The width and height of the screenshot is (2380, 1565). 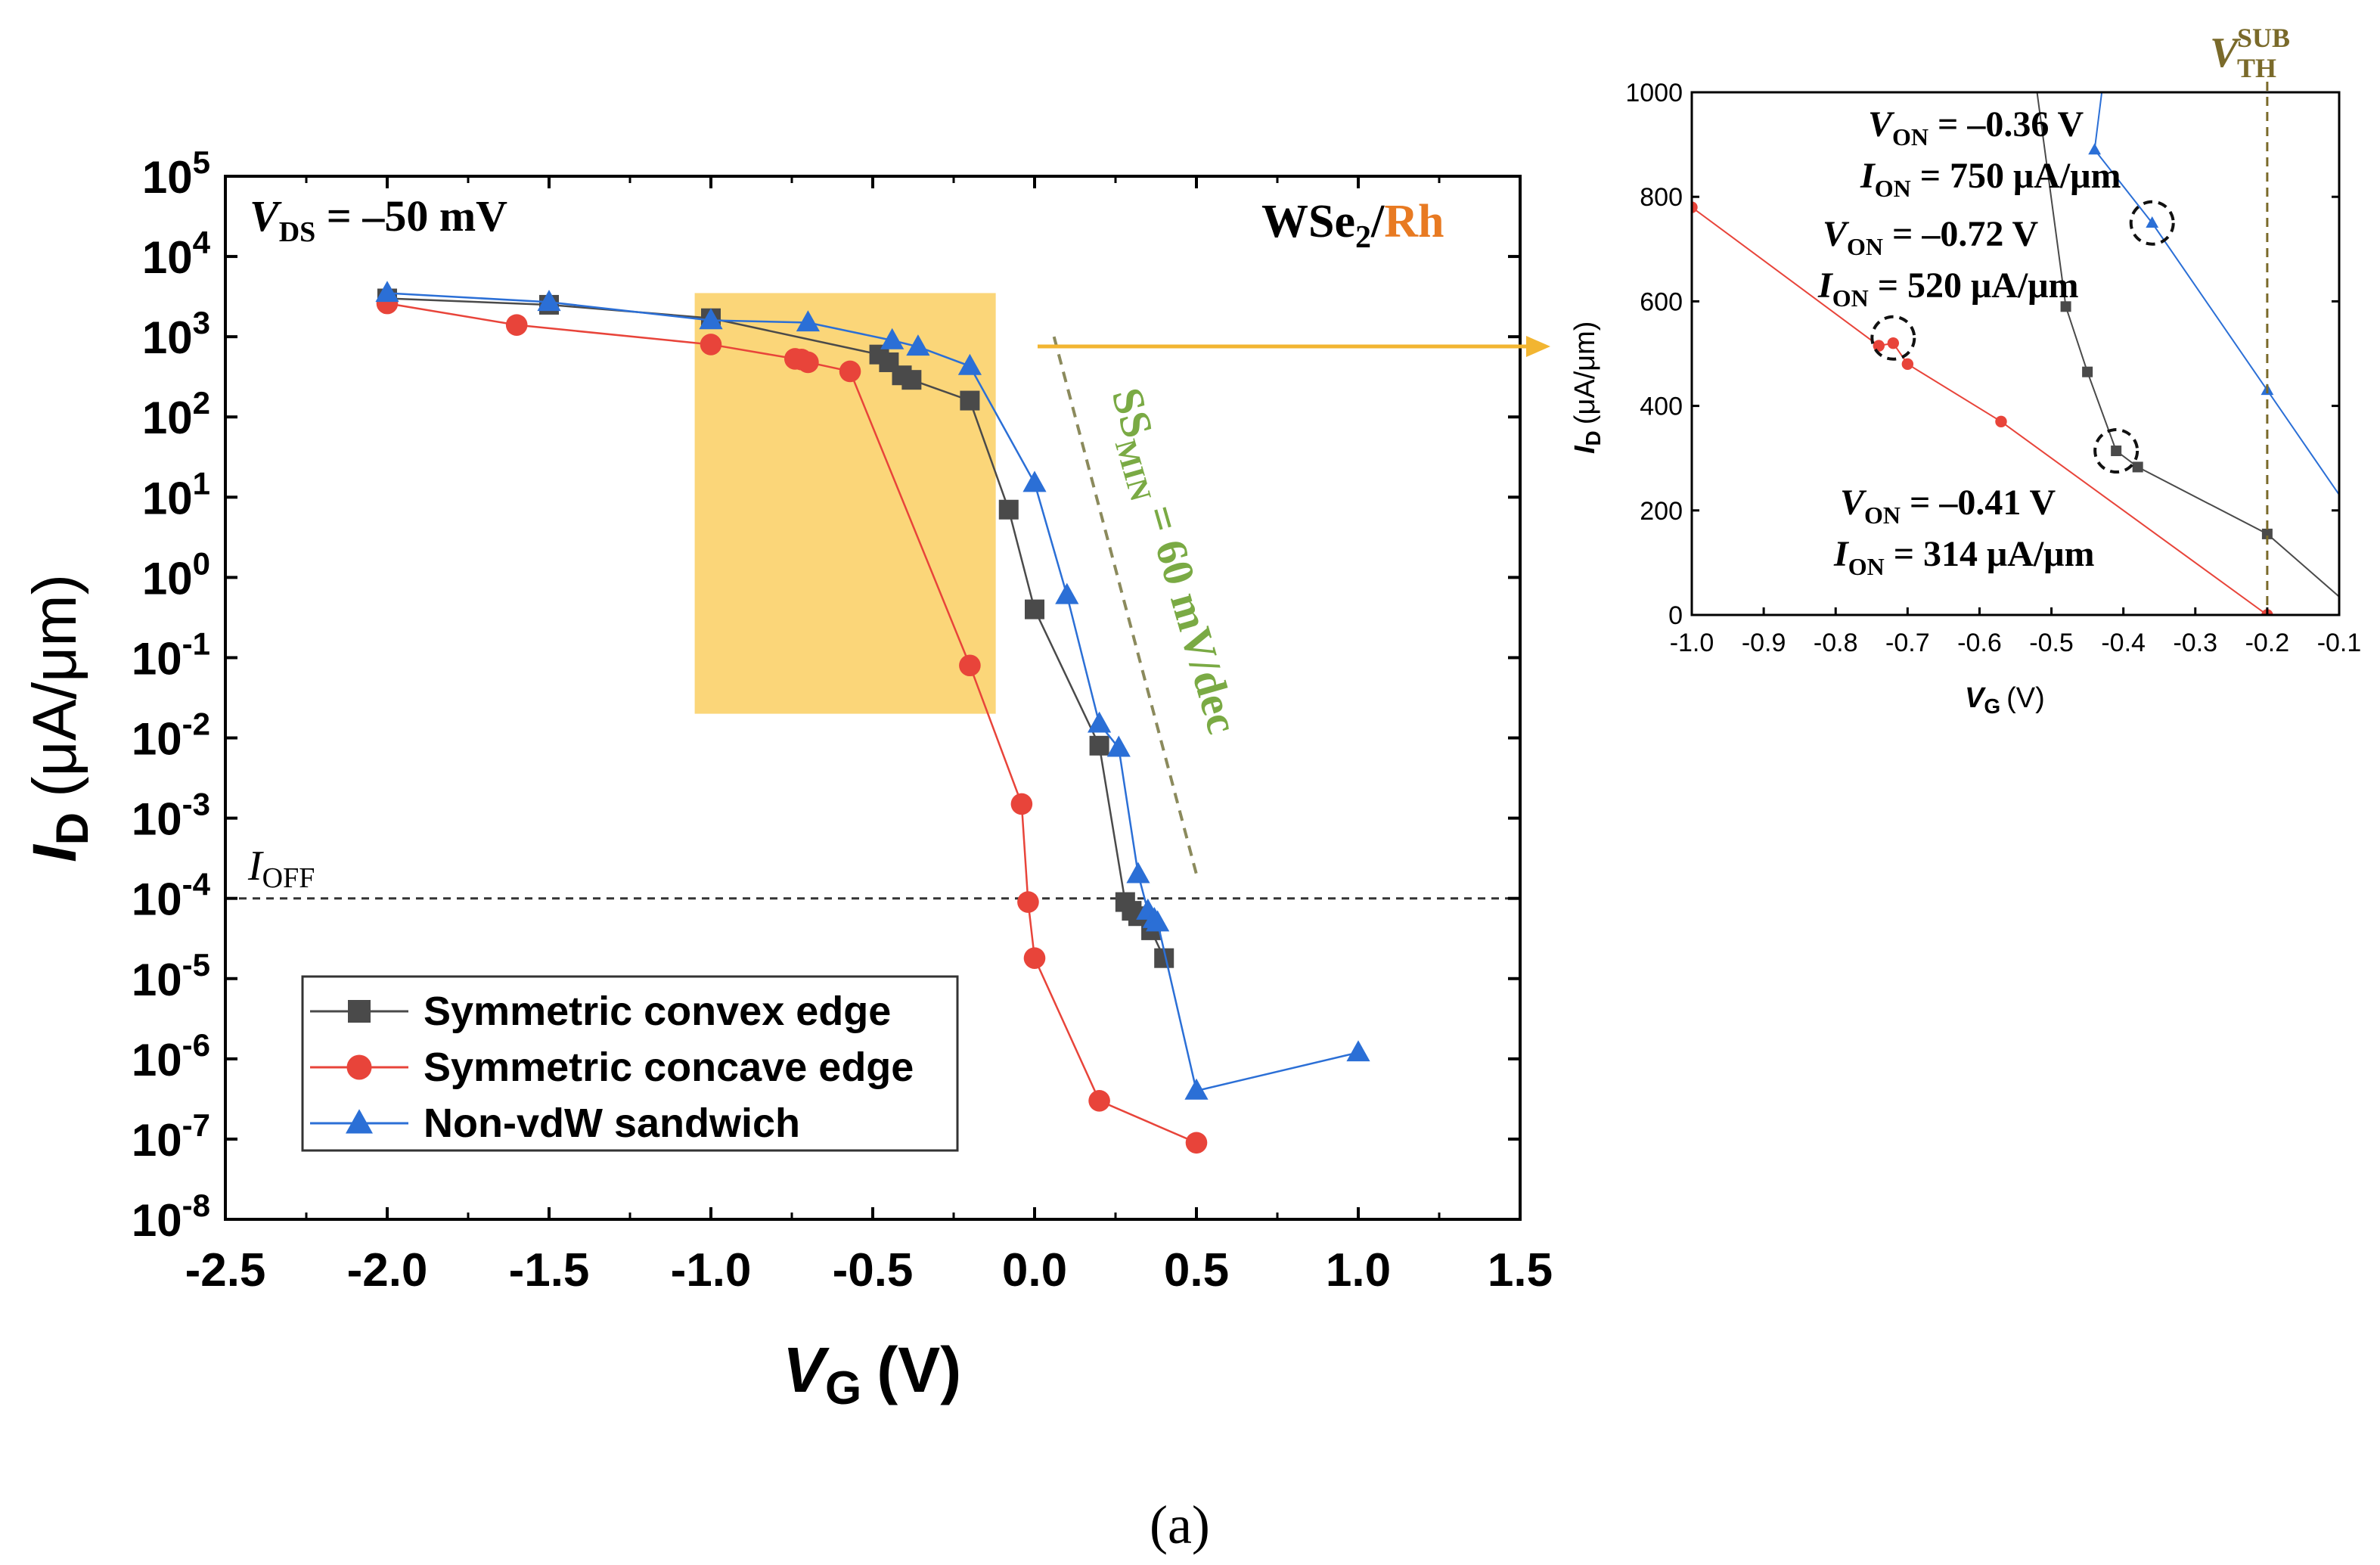 I want to click on main-x-tick-label: -1.5, so click(x=549, y=1270).